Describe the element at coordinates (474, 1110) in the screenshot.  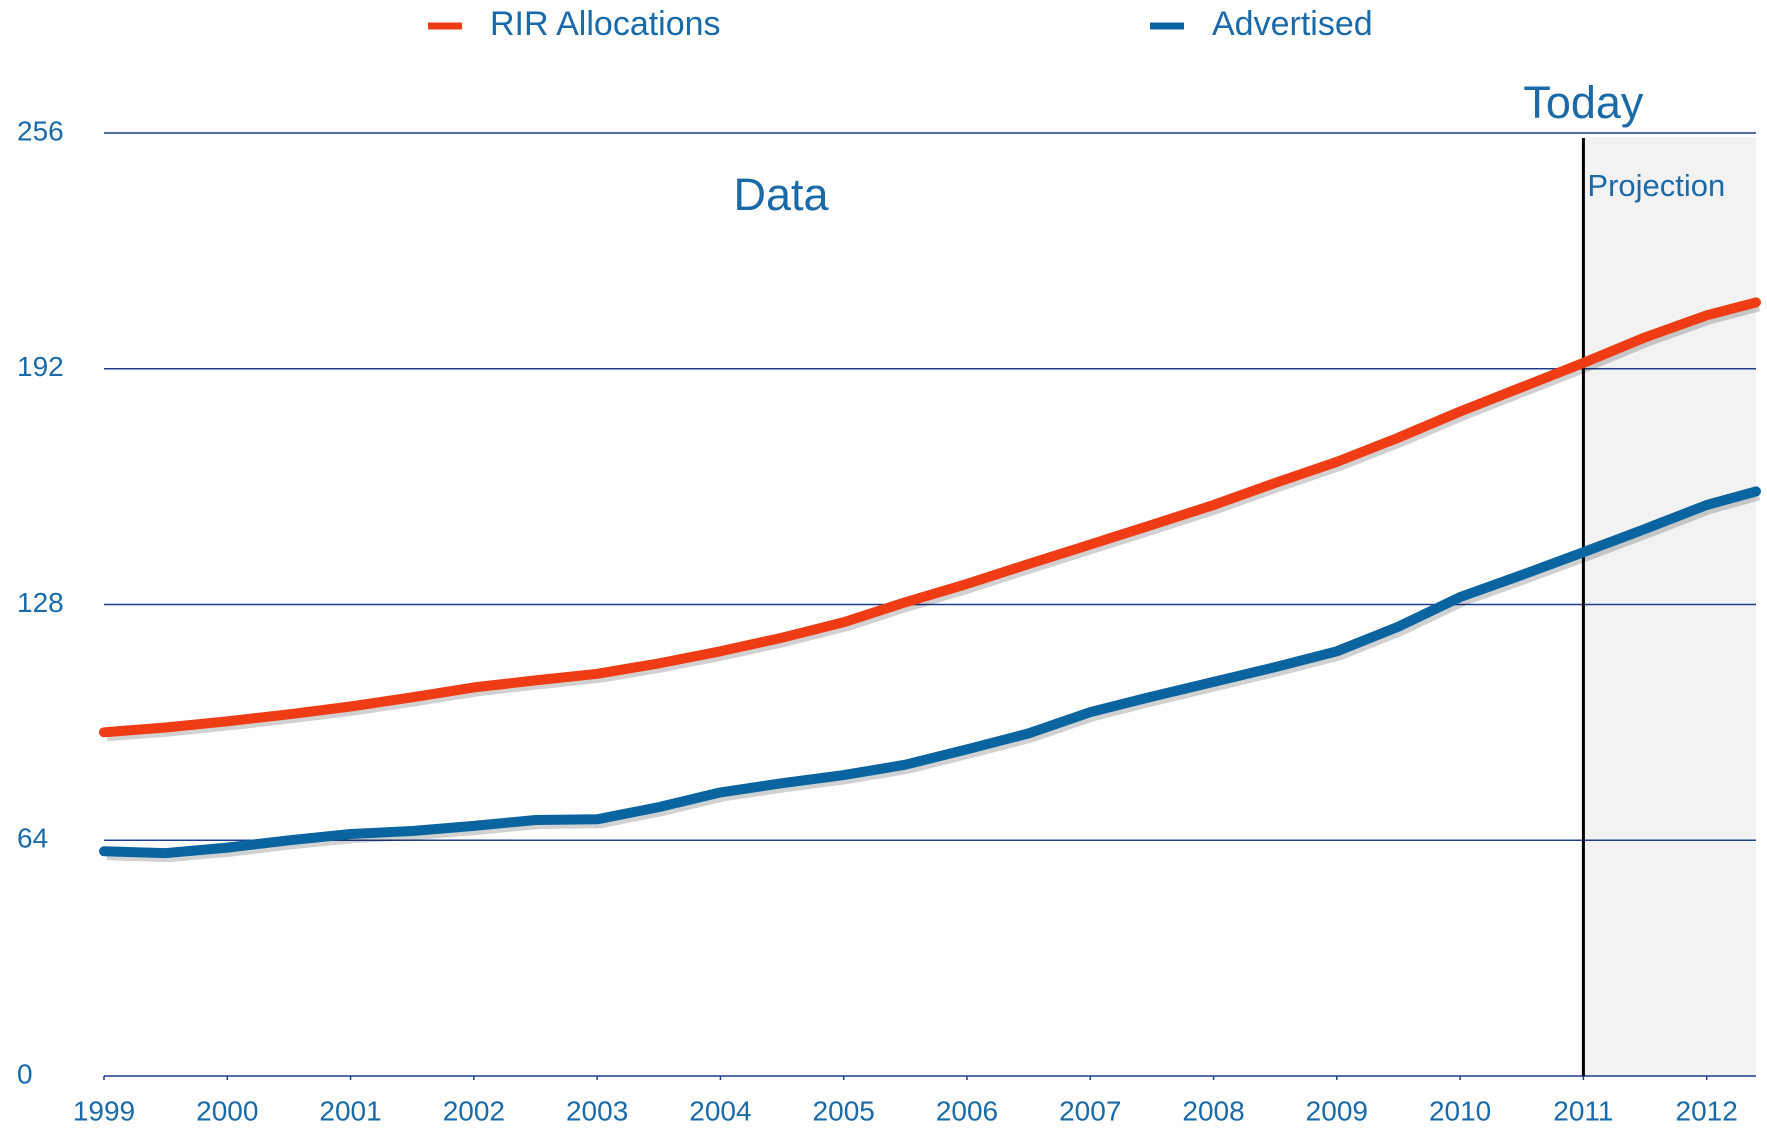
I see `x-tick-label: 2002` at that location.